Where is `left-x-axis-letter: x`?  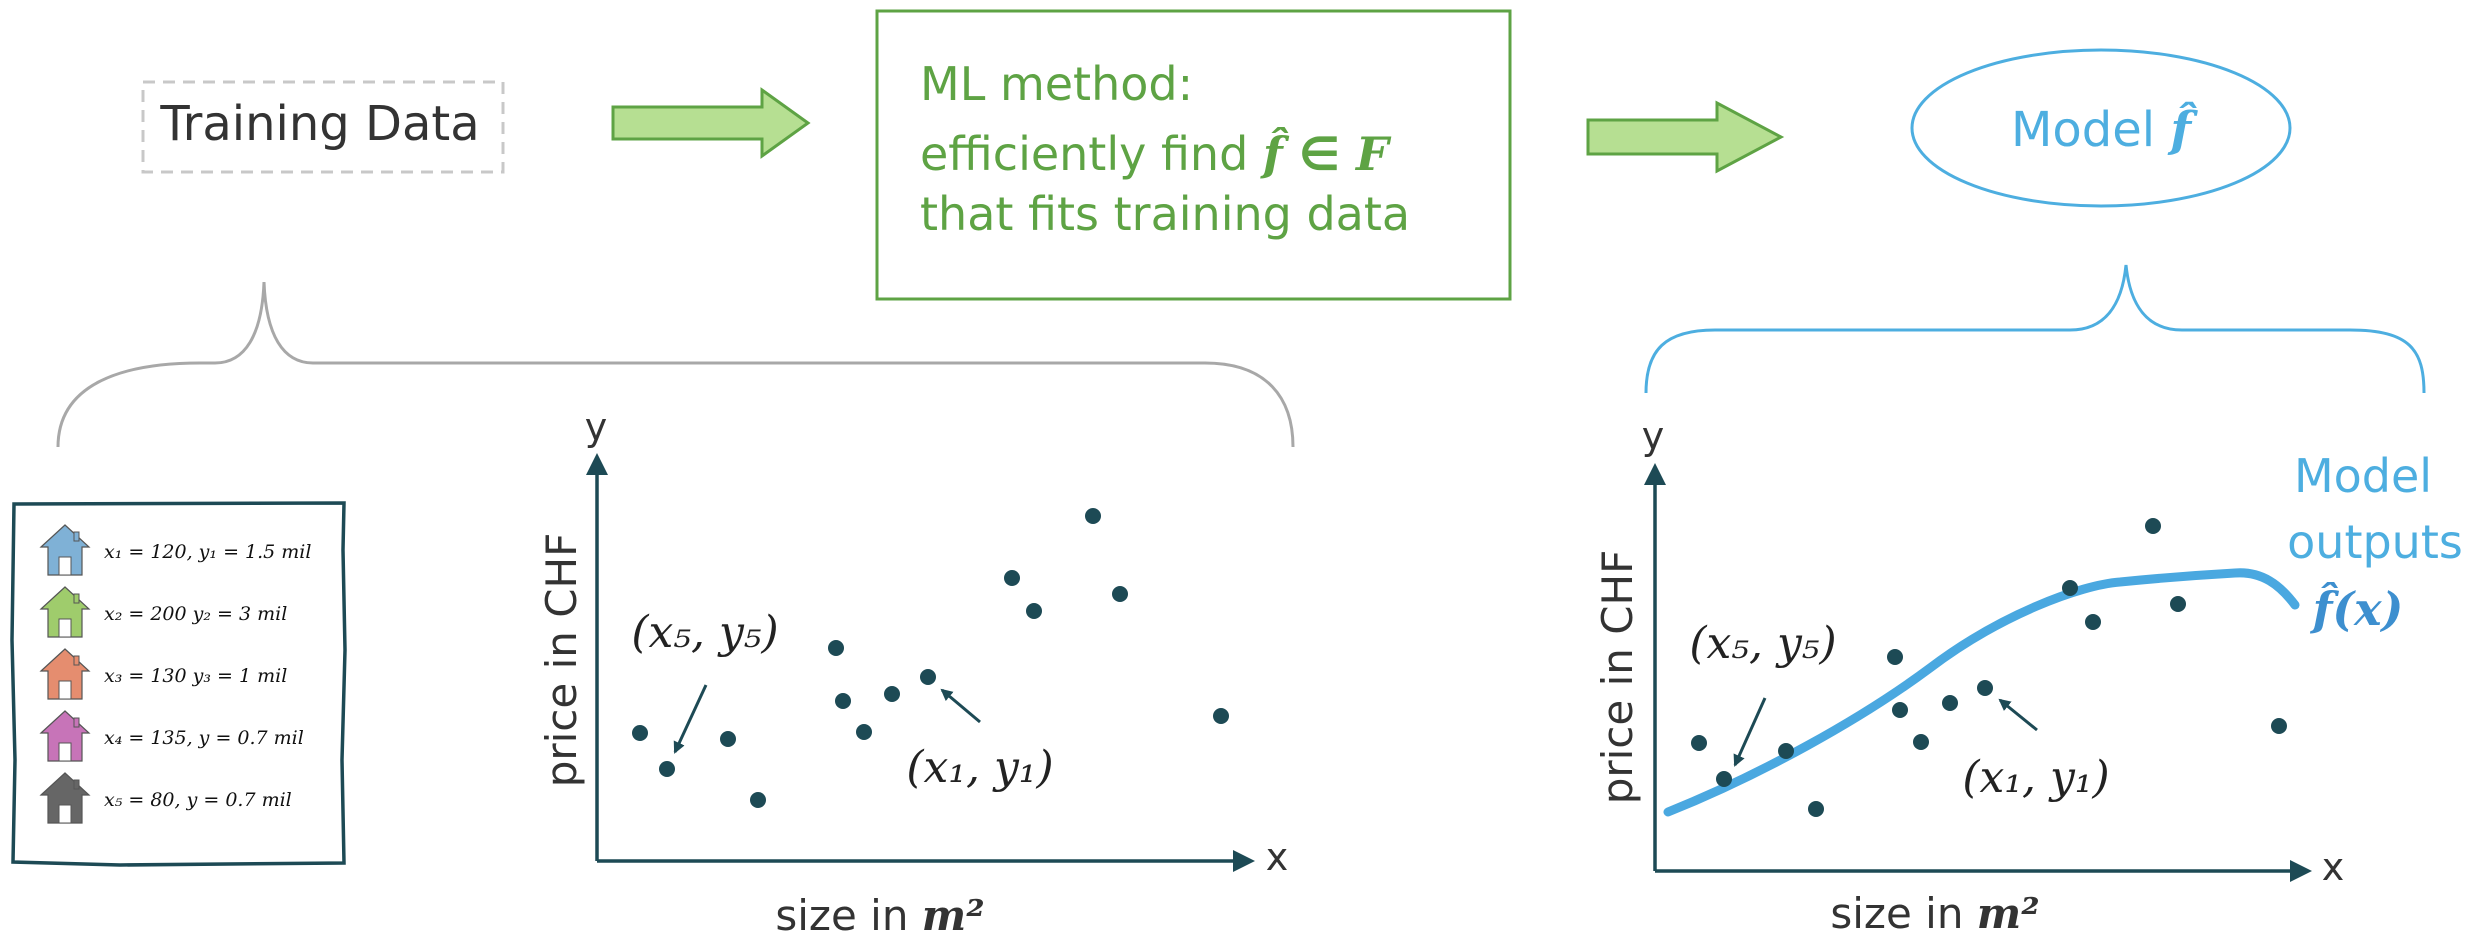 left-x-axis-letter: x is located at coordinates (1277, 857).